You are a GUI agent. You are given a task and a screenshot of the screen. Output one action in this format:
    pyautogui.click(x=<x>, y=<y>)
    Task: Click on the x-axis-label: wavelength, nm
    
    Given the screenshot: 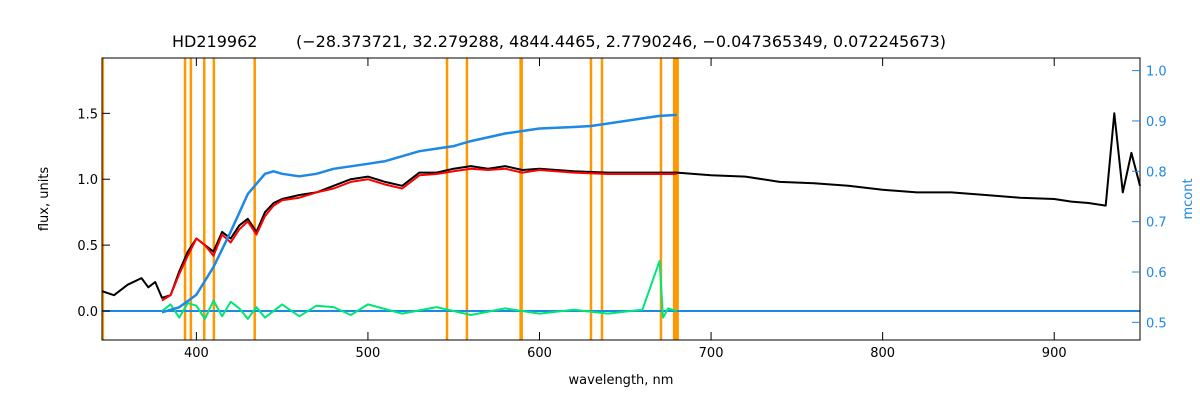 What is the action you would take?
    pyautogui.click(x=621, y=380)
    